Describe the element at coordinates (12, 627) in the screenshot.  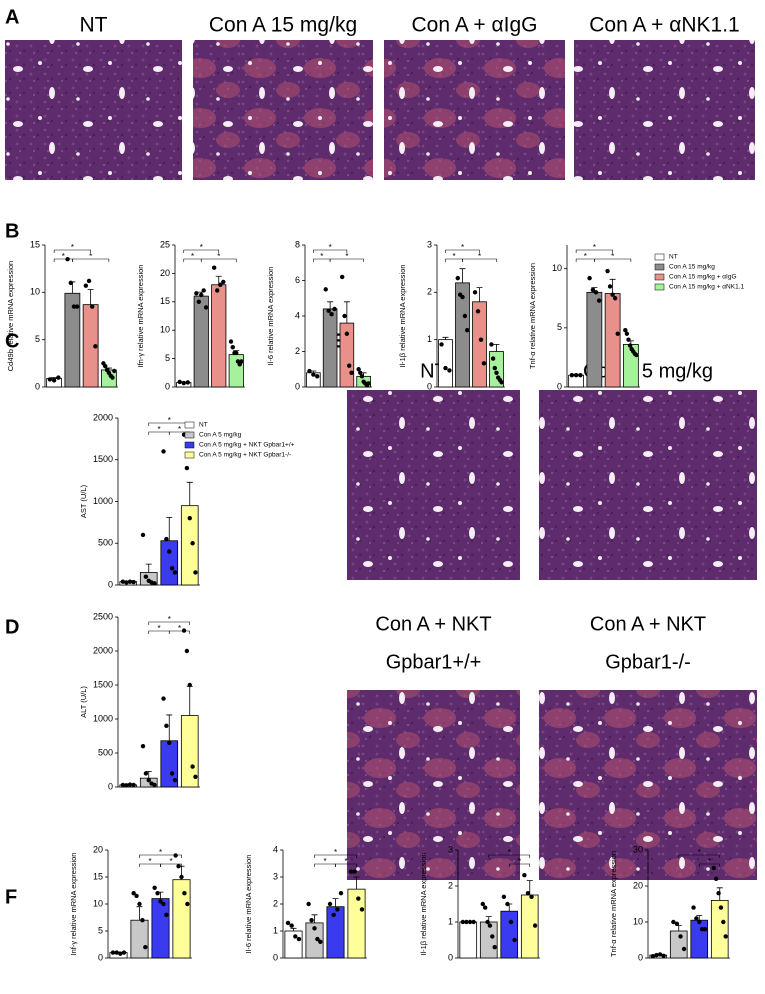
I see `panel-letter: D` at that location.